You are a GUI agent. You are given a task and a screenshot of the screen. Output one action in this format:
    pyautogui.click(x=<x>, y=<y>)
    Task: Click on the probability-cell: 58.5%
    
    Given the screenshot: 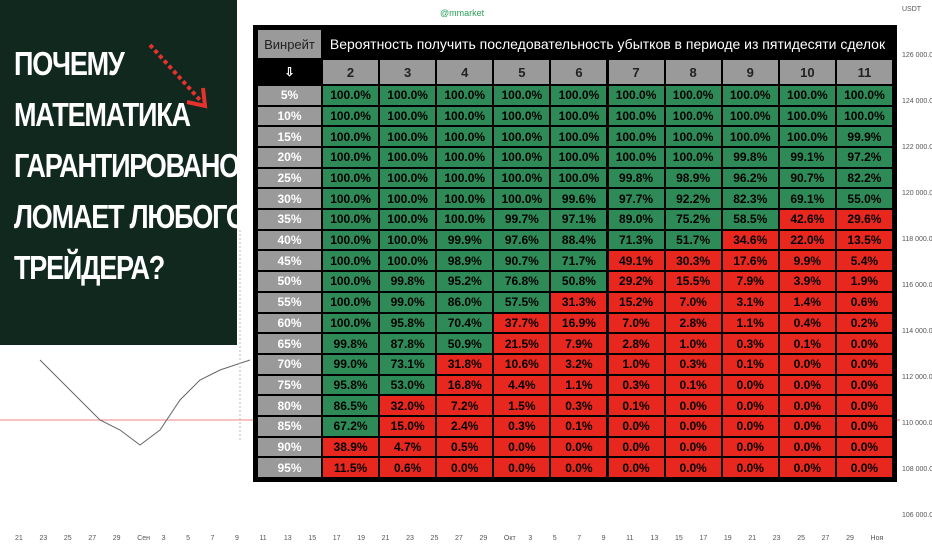 What is the action you would take?
    pyautogui.click(x=750, y=219)
    